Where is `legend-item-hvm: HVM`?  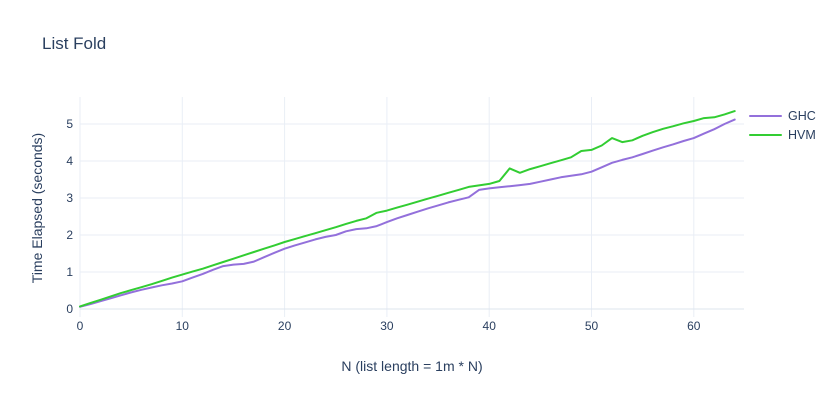
legend-item-hvm: HVM is located at coordinates (782, 135).